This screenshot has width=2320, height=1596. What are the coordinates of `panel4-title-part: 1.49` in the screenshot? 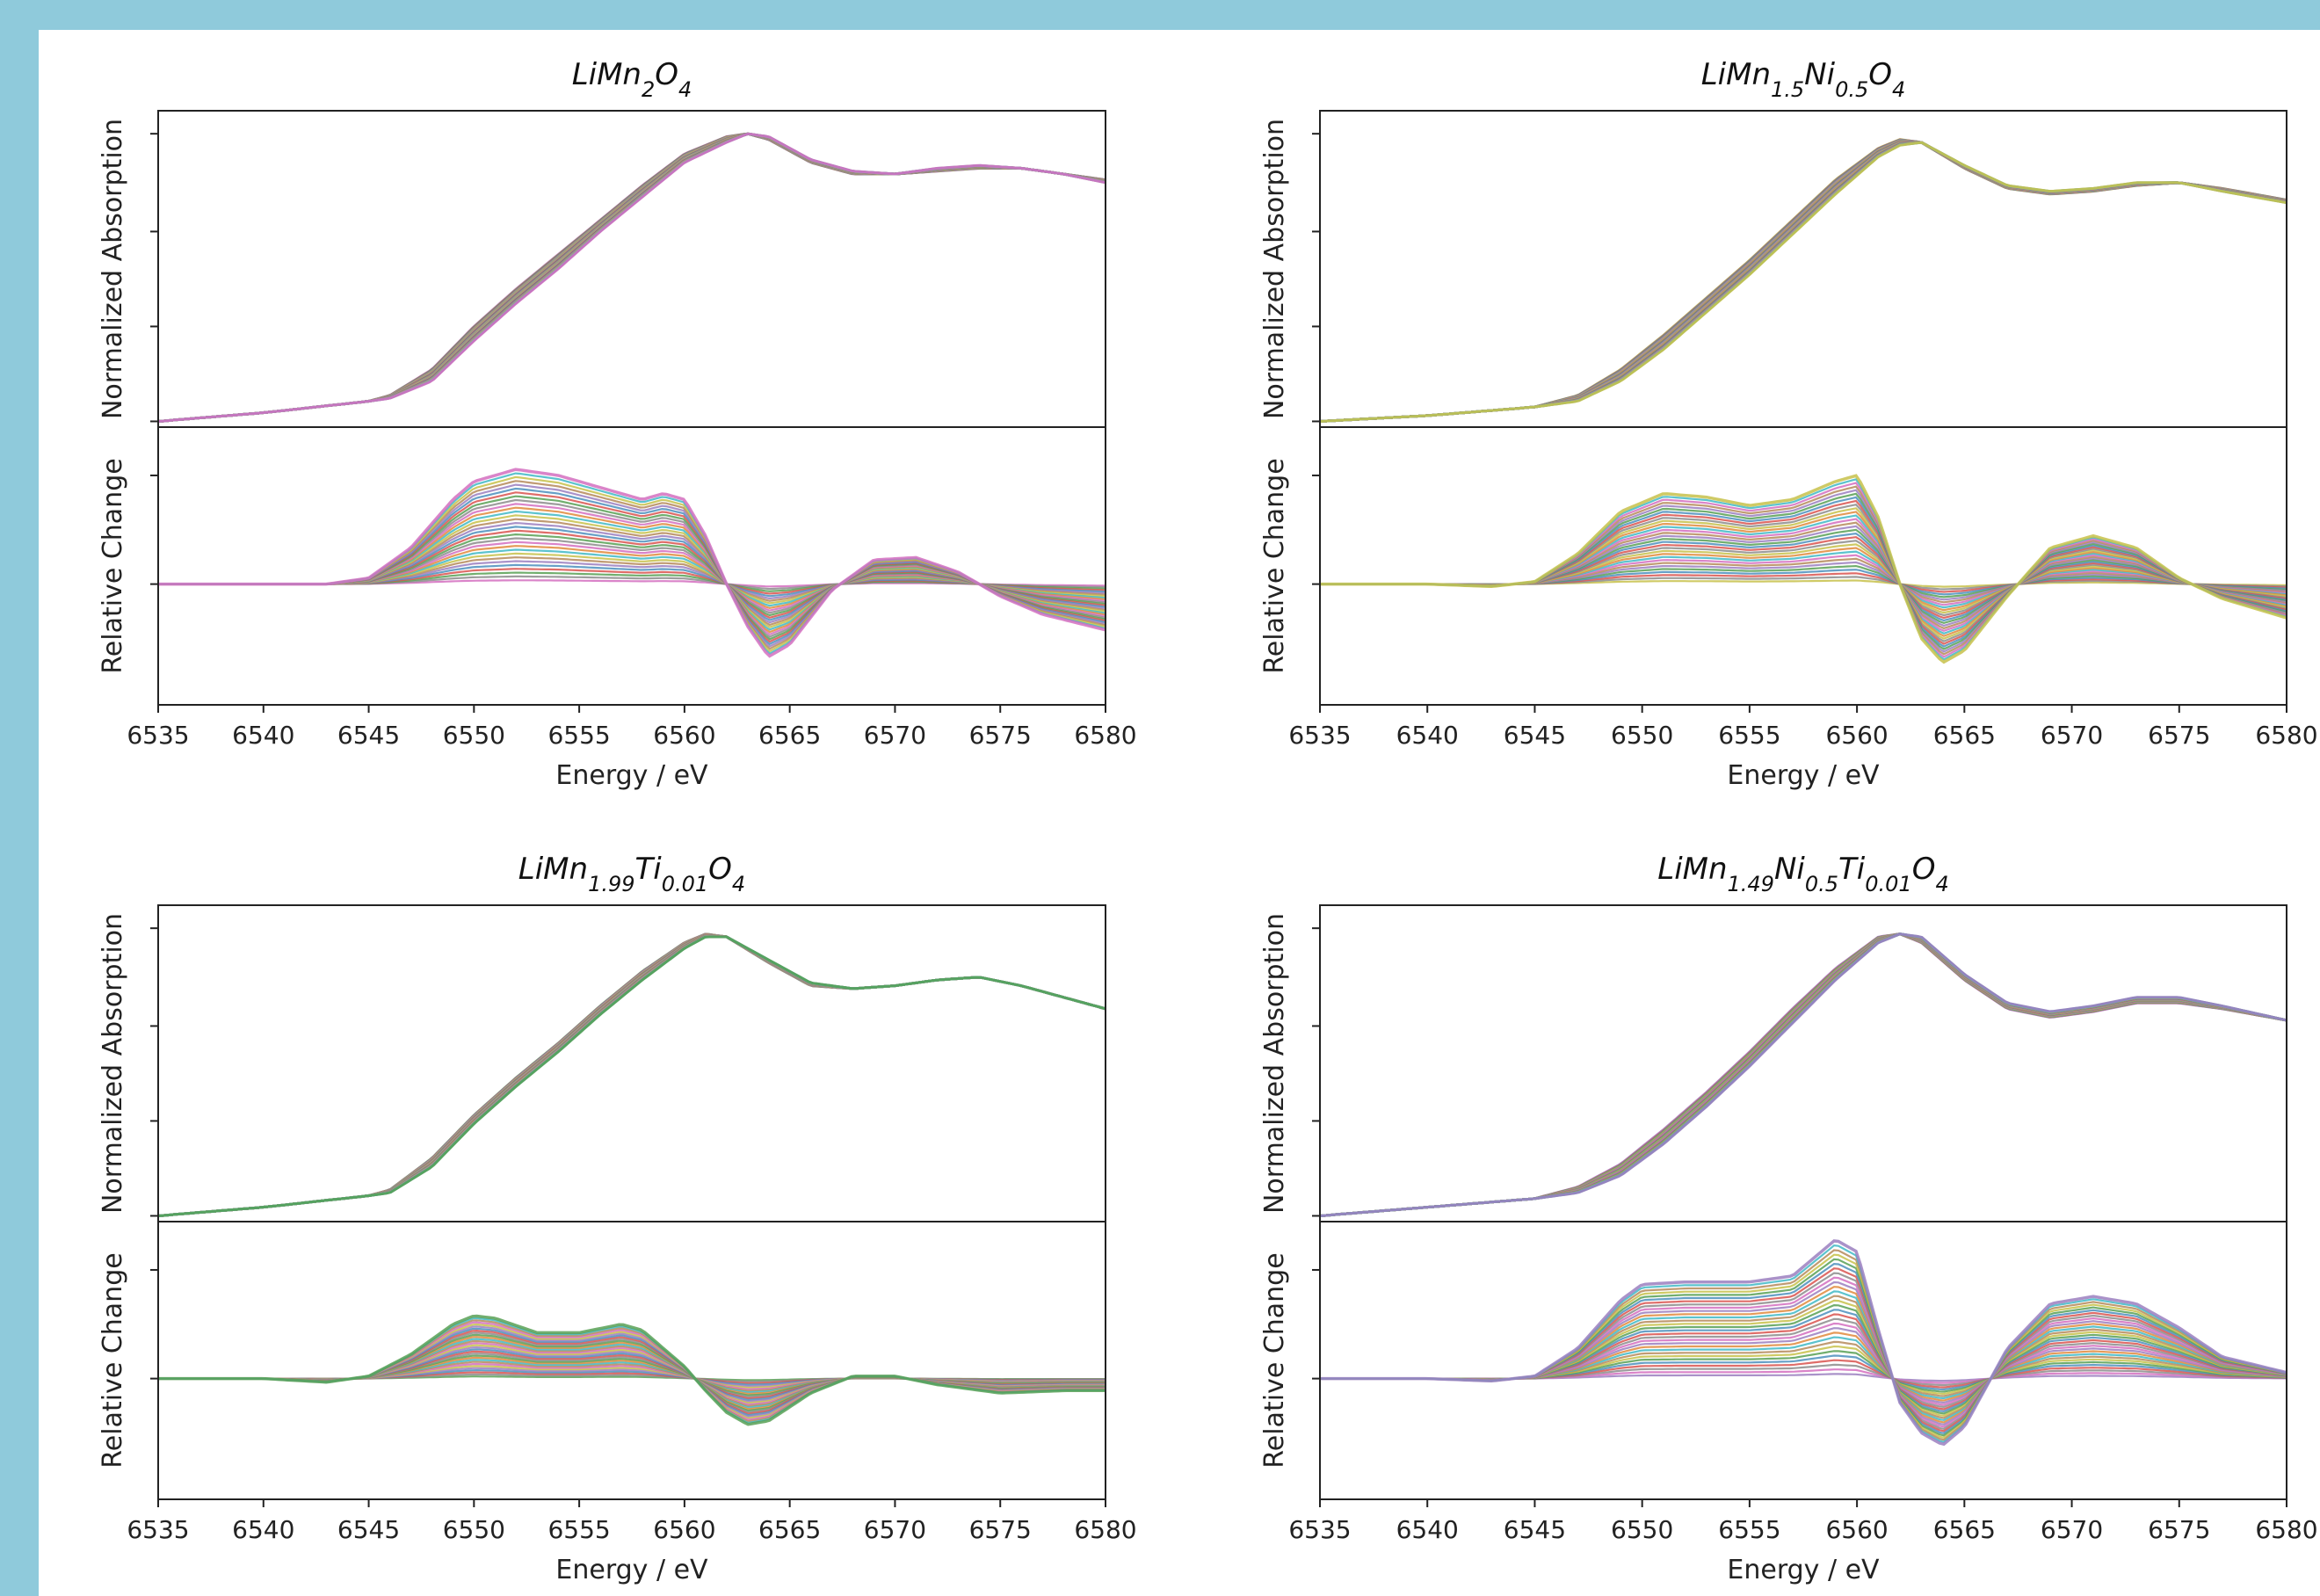 It's located at (1751, 884).